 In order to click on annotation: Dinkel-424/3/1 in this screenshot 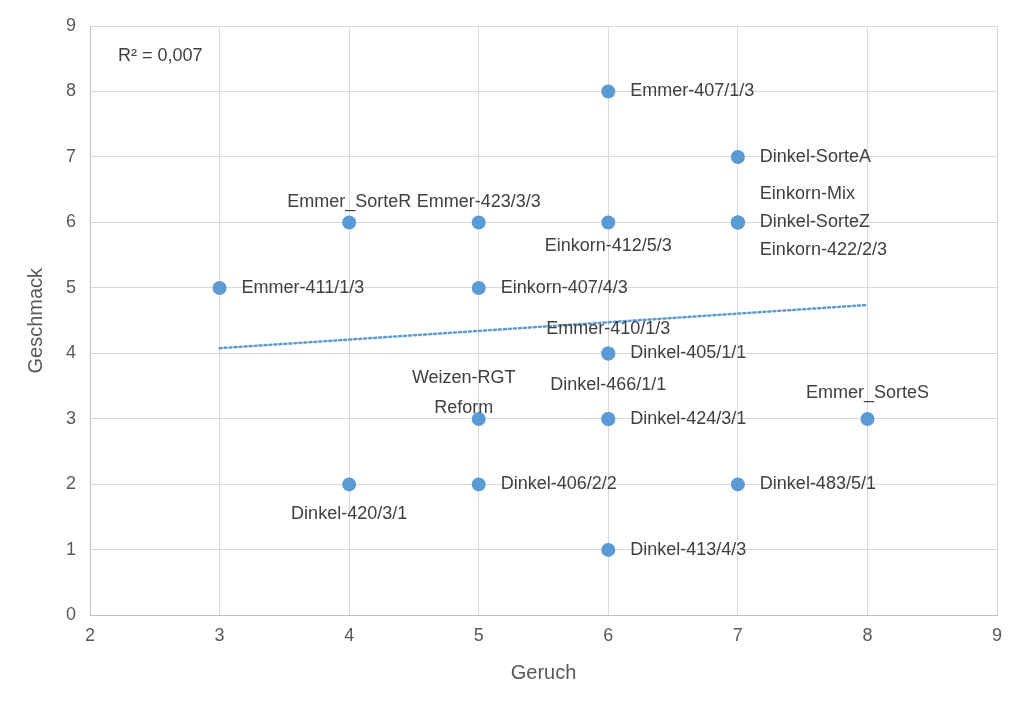, I will do `click(688, 417)`.